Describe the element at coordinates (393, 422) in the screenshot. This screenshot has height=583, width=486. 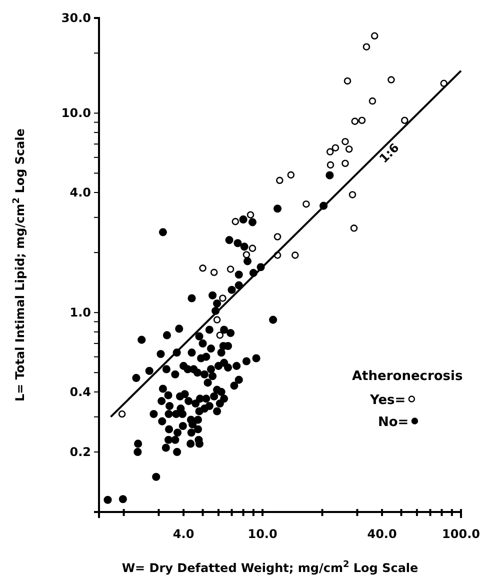
I see `legend-label: No=` at that location.